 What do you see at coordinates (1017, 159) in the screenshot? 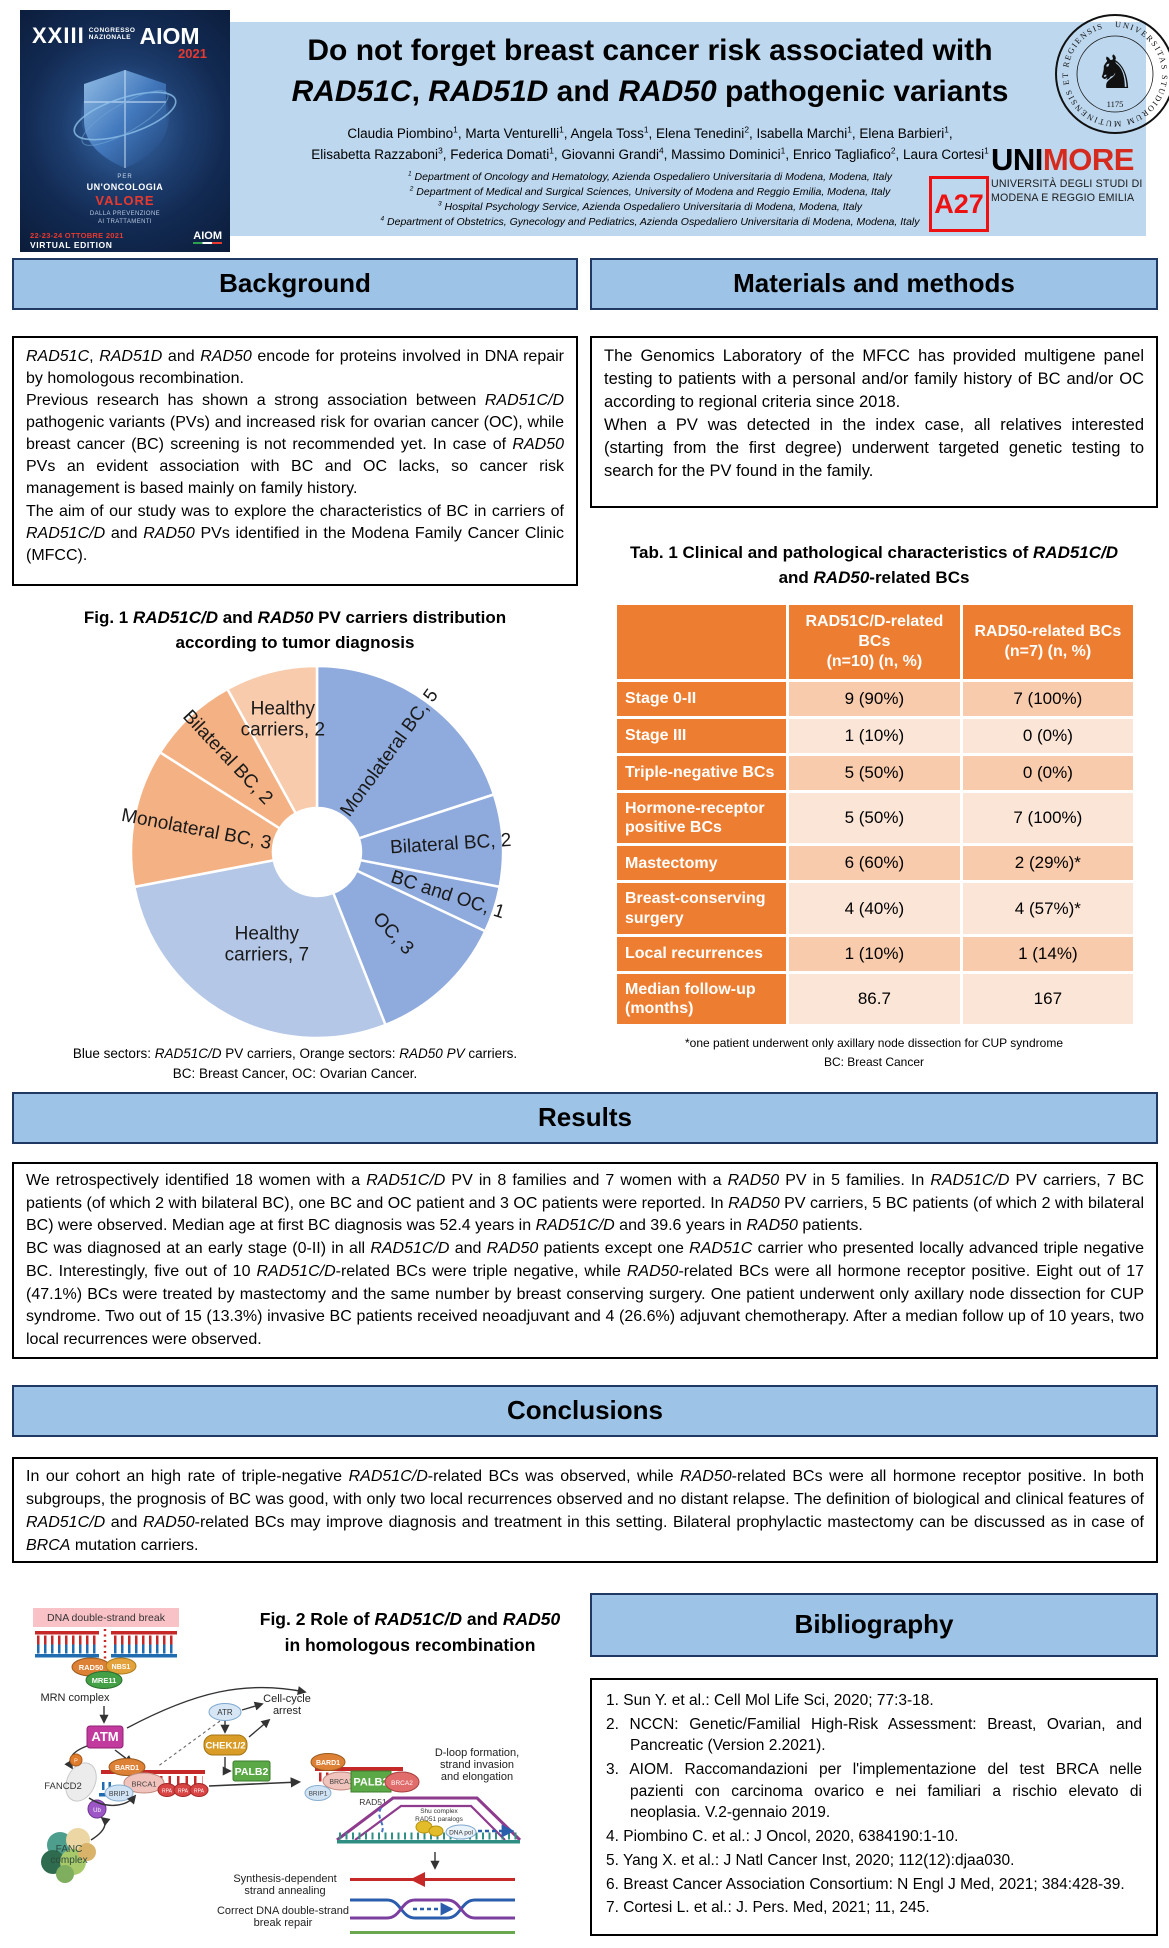
I see `unimore-uni: UNI` at bounding box center [1017, 159].